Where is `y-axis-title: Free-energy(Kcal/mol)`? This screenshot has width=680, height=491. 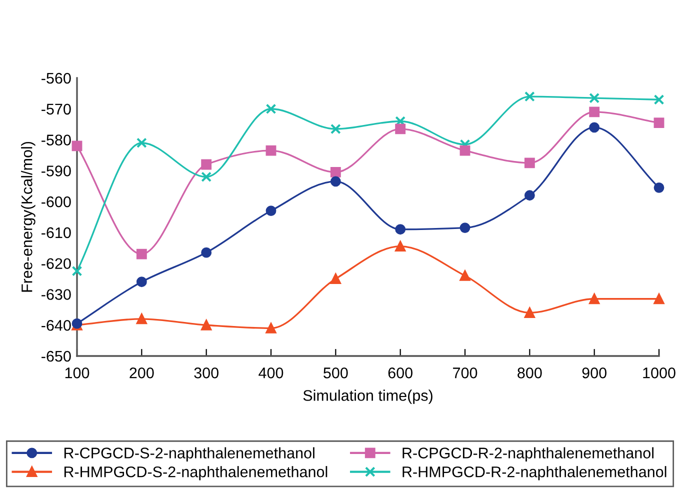
y-axis-title: Free-energy(Kcal/mol) is located at coordinates (28, 217).